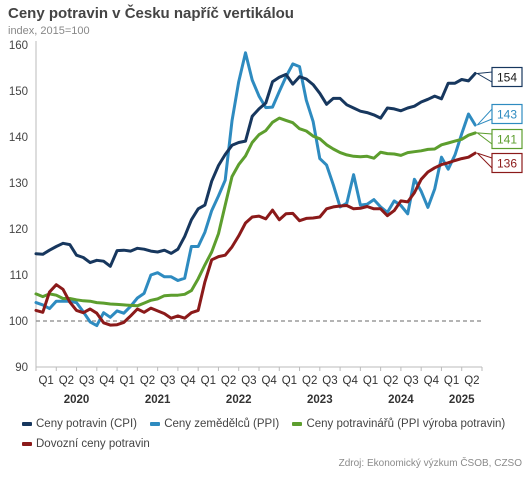 The width and height of the screenshot is (532, 484). Describe the element at coordinates (462, 400) in the screenshot. I see `year-tick-label: 2025` at that location.